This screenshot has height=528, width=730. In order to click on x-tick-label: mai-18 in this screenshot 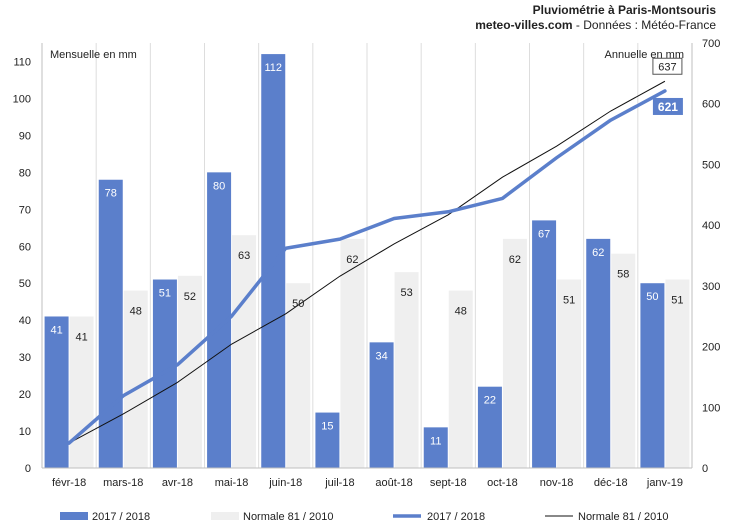, I will do `click(232, 483)`.